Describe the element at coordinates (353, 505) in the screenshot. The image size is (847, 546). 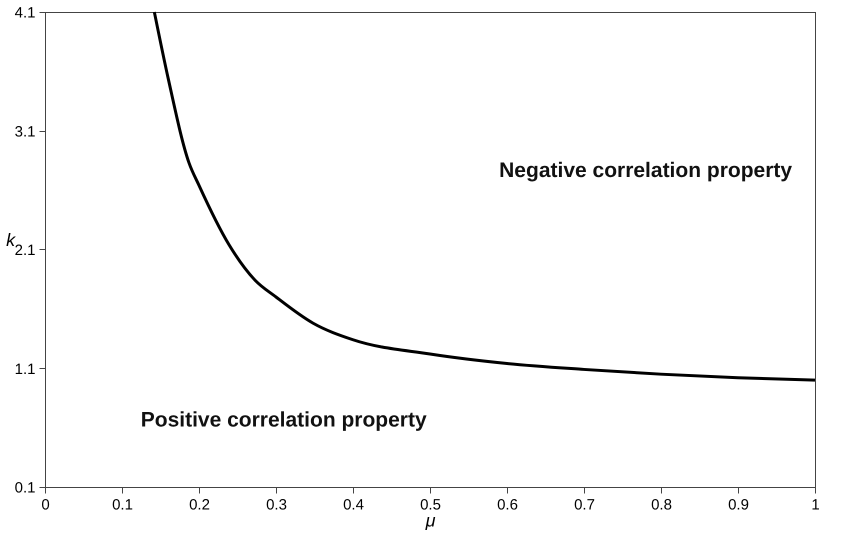
I see `x-tick-label: 0.4` at that location.